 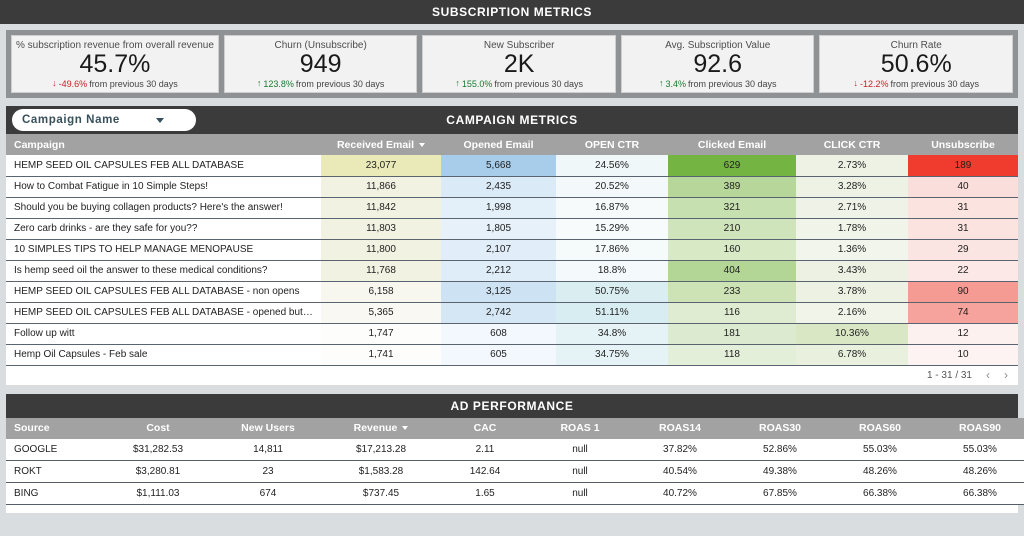 What do you see at coordinates (512, 120) in the screenshot?
I see `campaign-metrics-title-bar: Campaign Name CAMPAIGN METRICS` at bounding box center [512, 120].